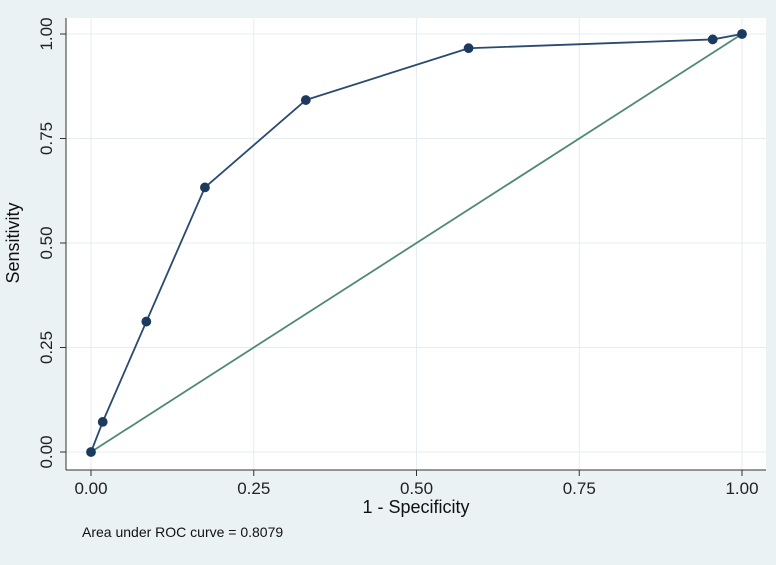 This screenshot has height=565, width=776. I want to click on x-tick-label: 0.00, so click(90, 488).